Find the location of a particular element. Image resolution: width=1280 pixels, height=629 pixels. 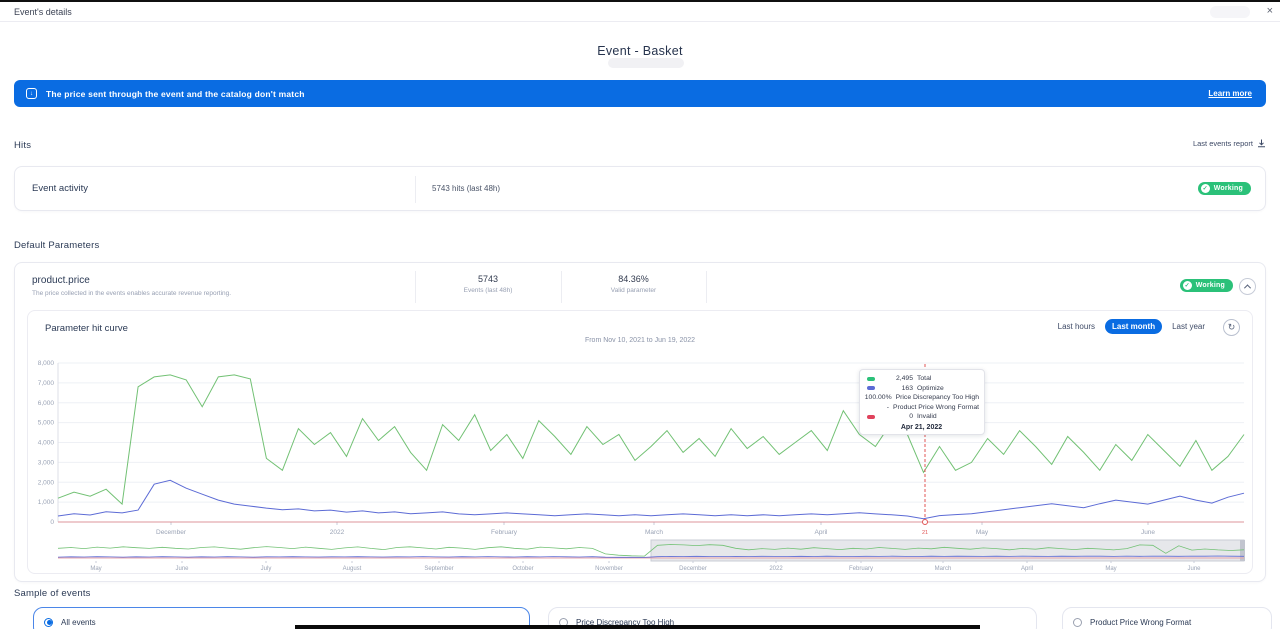

parameter-name: product.price is located at coordinates (61, 280).